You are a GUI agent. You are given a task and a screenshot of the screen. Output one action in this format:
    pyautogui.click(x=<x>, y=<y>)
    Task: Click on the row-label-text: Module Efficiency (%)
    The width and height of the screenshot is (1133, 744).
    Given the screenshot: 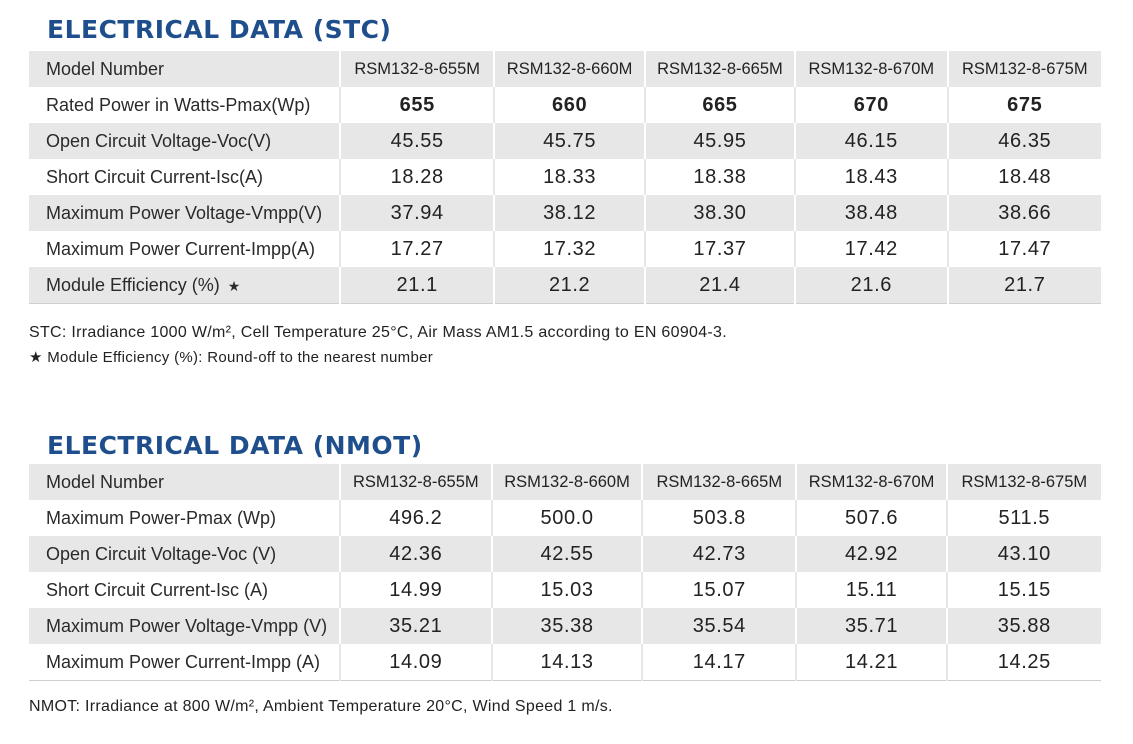 What is the action you would take?
    pyautogui.click(x=133, y=284)
    